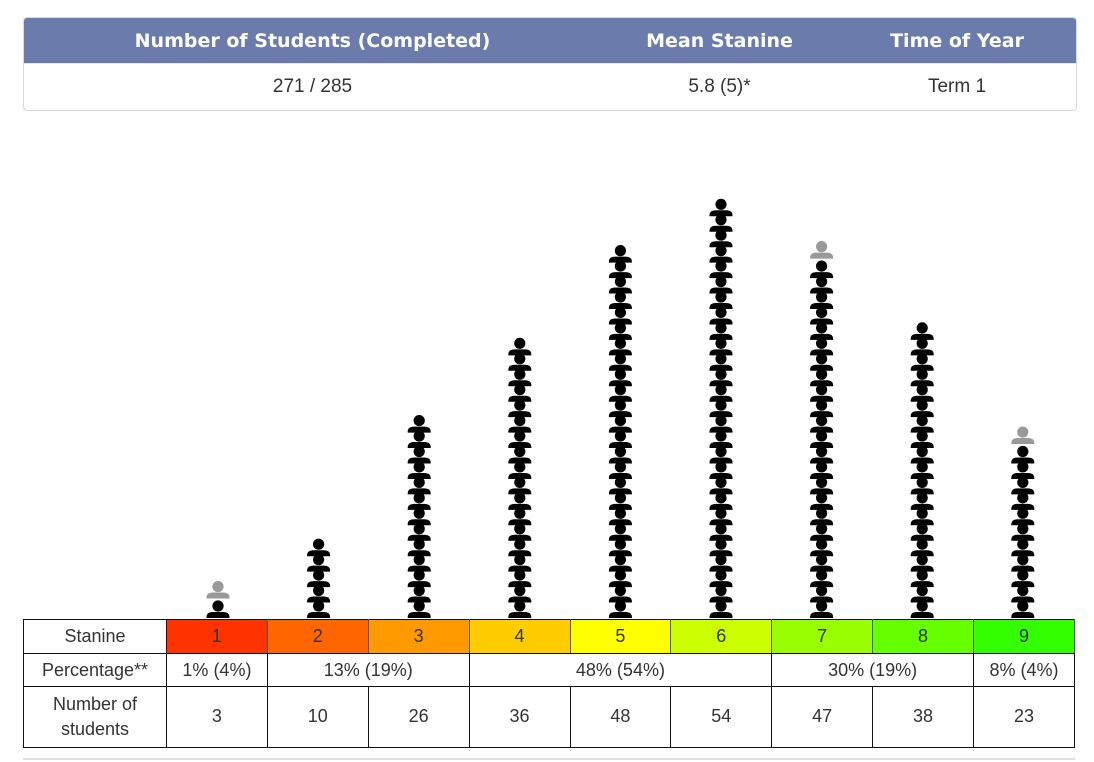 This screenshot has height=762, width=1094. I want to click on stanine-cell-6: 6, so click(721, 636).